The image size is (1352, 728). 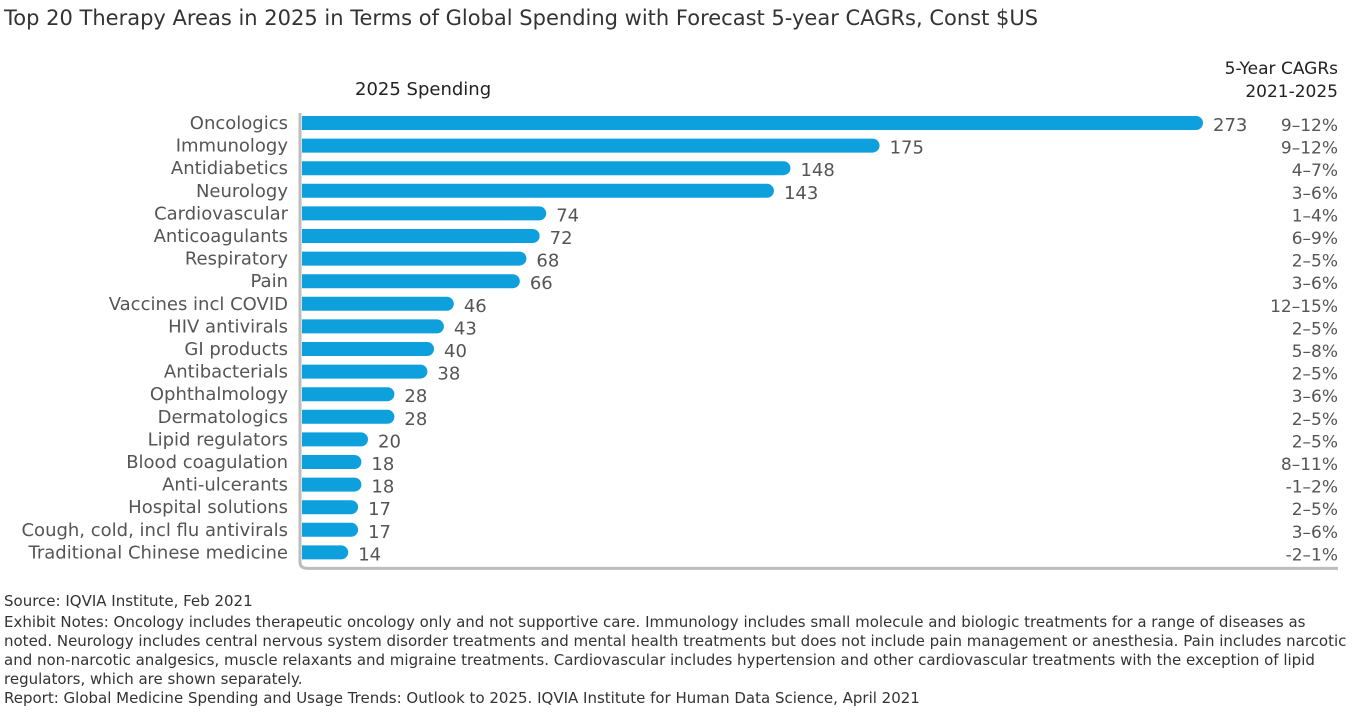 I want to click on category-label: Antidiabetics, so click(x=229, y=168).